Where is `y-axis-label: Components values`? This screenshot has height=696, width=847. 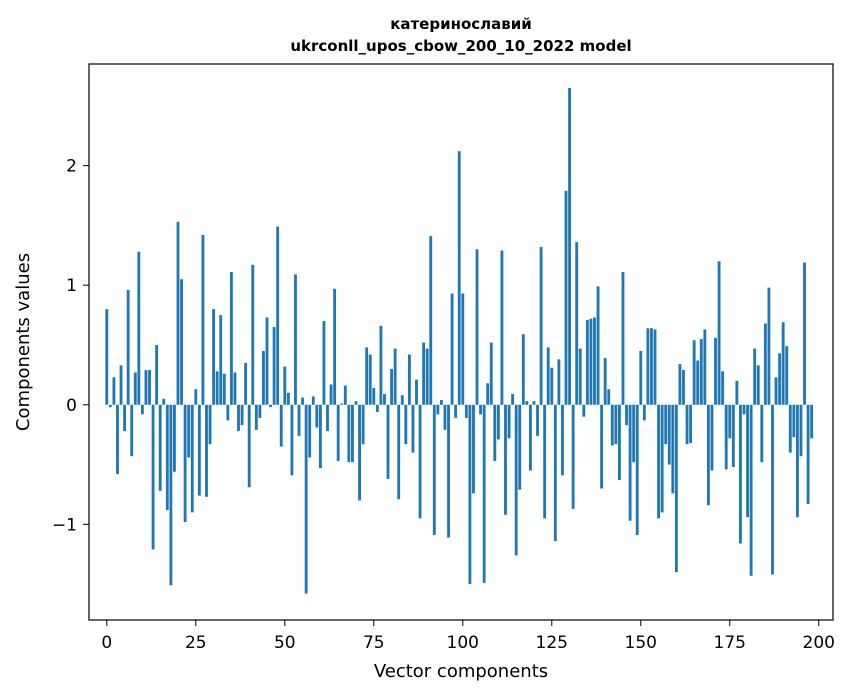
y-axis-label: Components values is located at coordinates (23, 342).